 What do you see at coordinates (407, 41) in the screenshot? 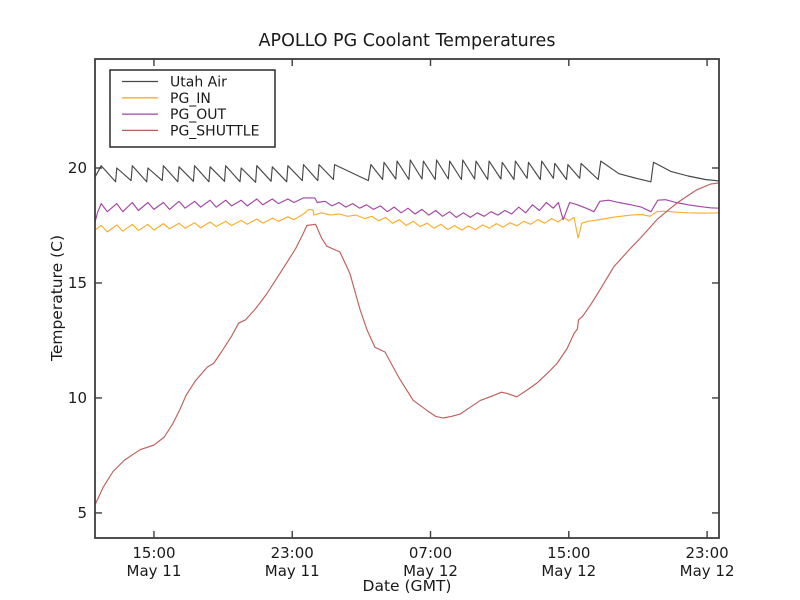
I see `chart-title: APOLLO PG Coolant Temperatures` at bounding box center [407, 41].